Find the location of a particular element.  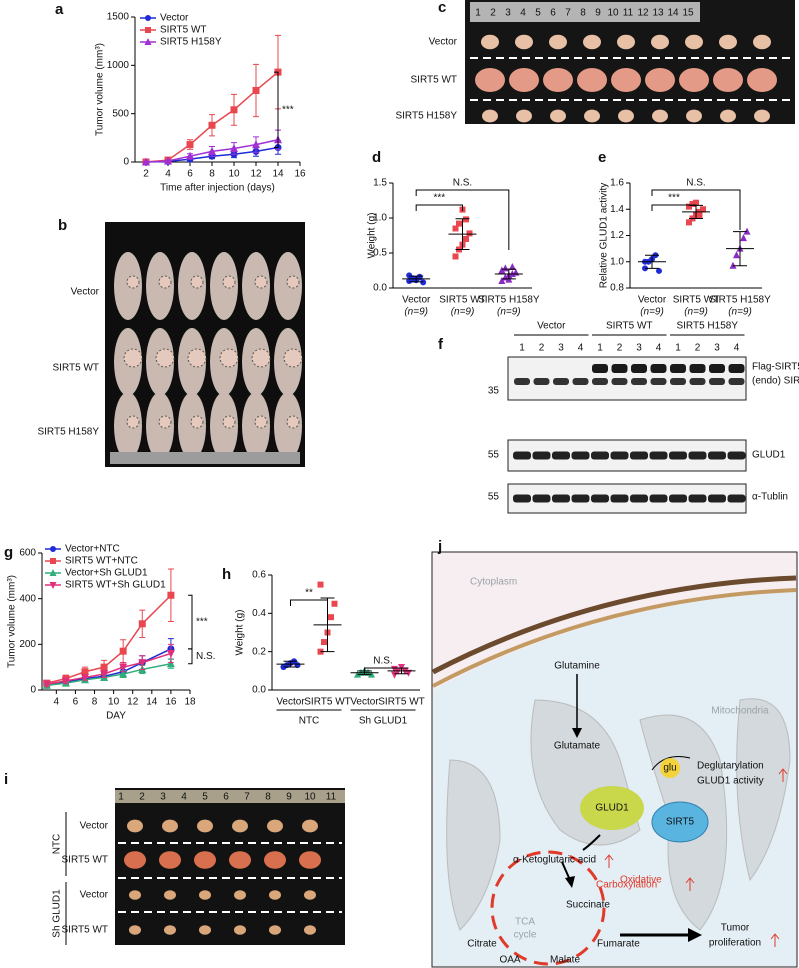

sirt5-protein is located at coordinates (680, 822).